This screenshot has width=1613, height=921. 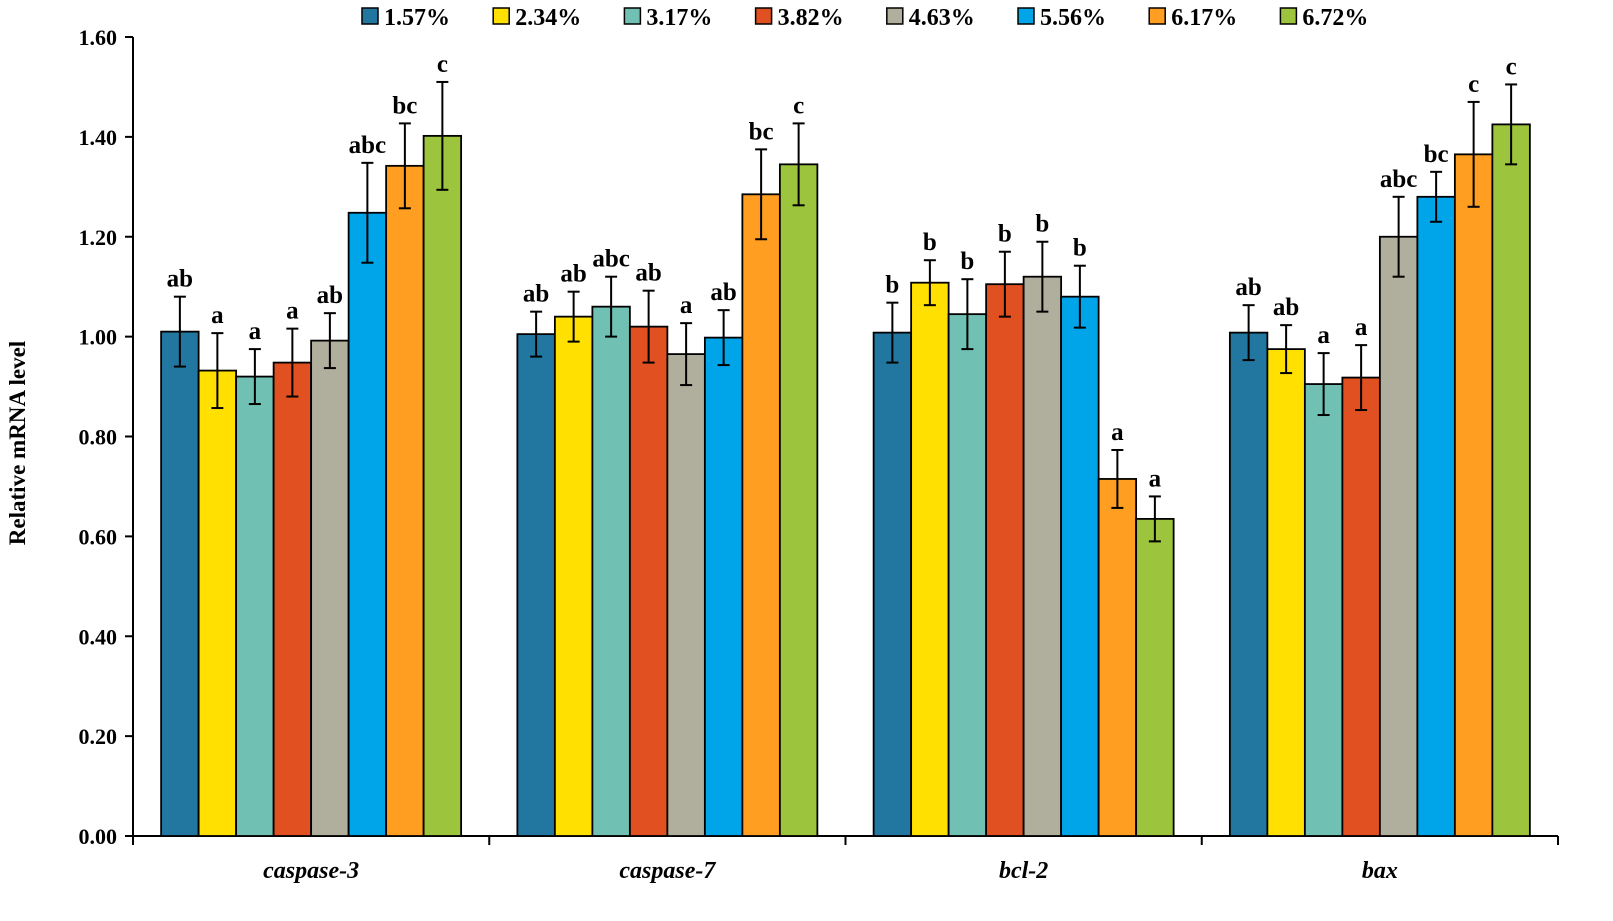 I want to click on legend: 1.57% 2.34% 3.17% 3.82% 4.63% 5.56% 6.17% 6.72%, so click(x=864, y=18).